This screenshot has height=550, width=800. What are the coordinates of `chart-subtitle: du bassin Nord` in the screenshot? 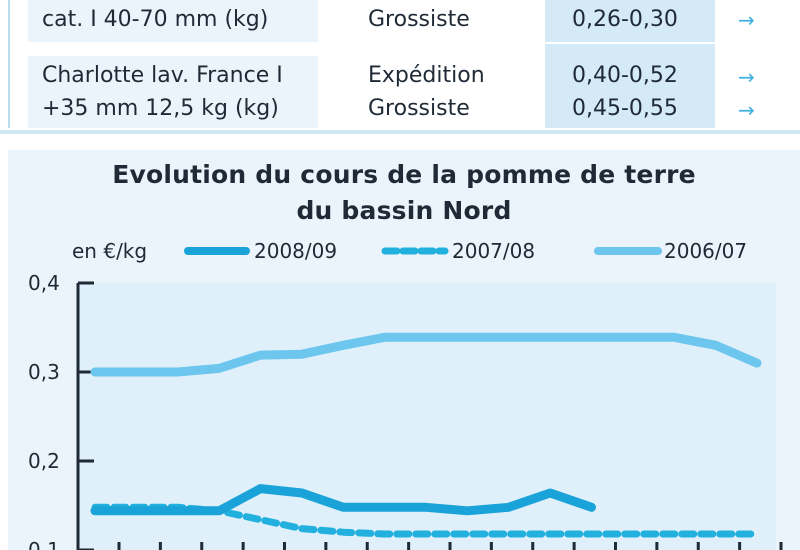 It's located at (404, 210).